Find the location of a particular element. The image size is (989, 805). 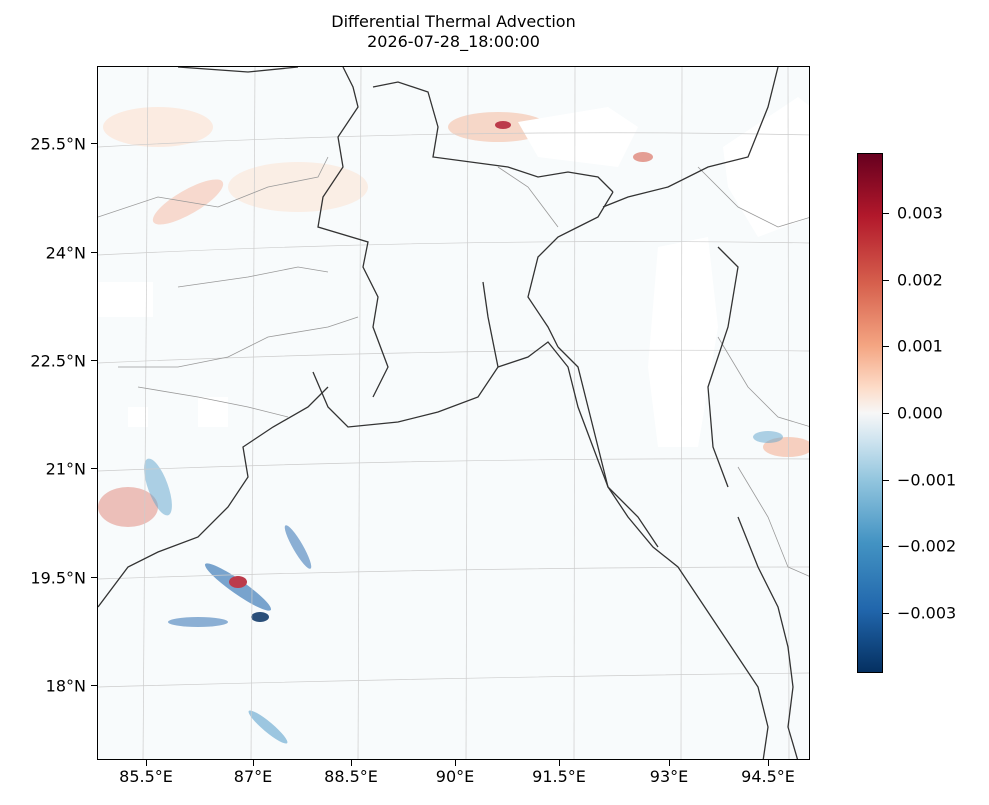

lon-label: 94.5°E is located at coordinates (768, 776).